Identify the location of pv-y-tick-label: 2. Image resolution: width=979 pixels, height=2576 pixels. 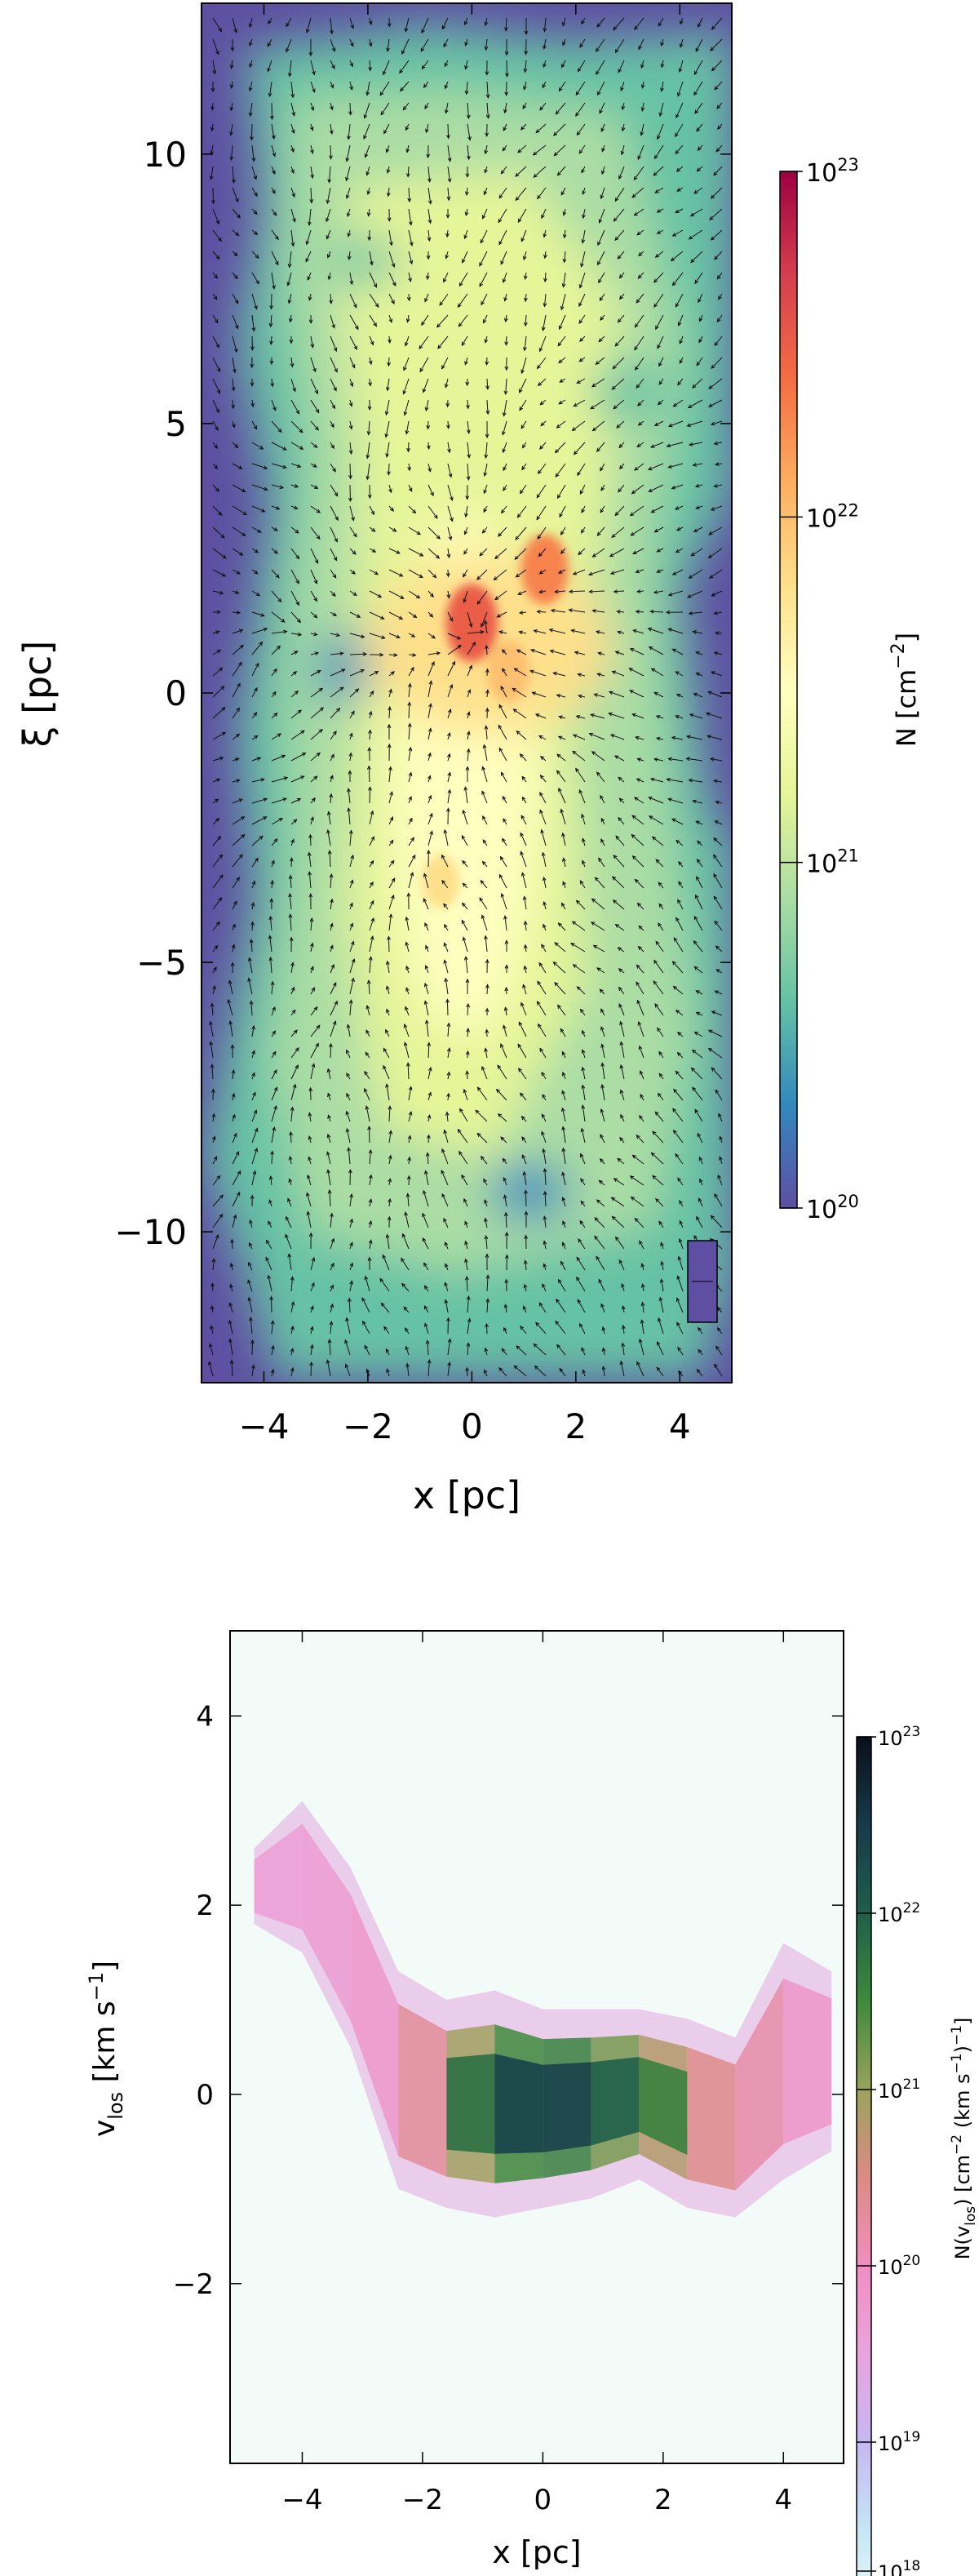
(205, 1906).